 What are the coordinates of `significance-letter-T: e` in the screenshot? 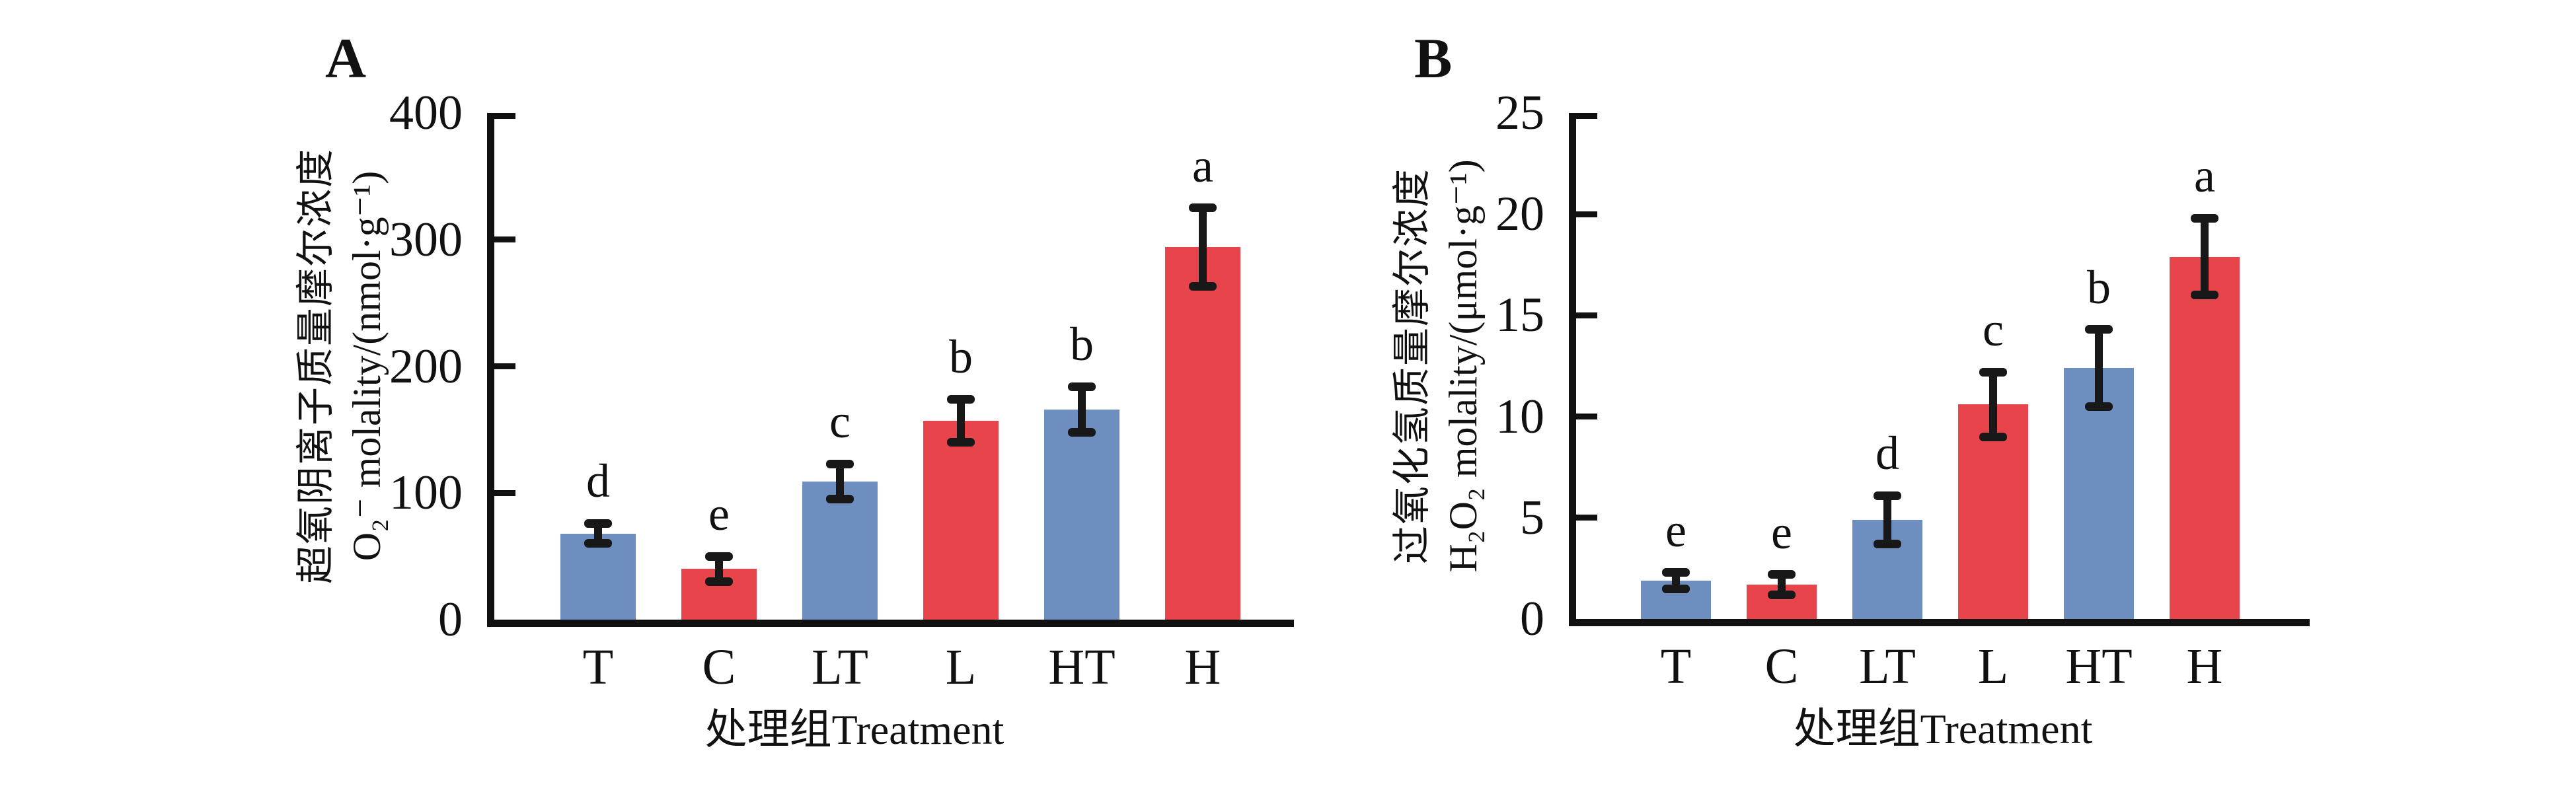 It's located at (1675, 530).